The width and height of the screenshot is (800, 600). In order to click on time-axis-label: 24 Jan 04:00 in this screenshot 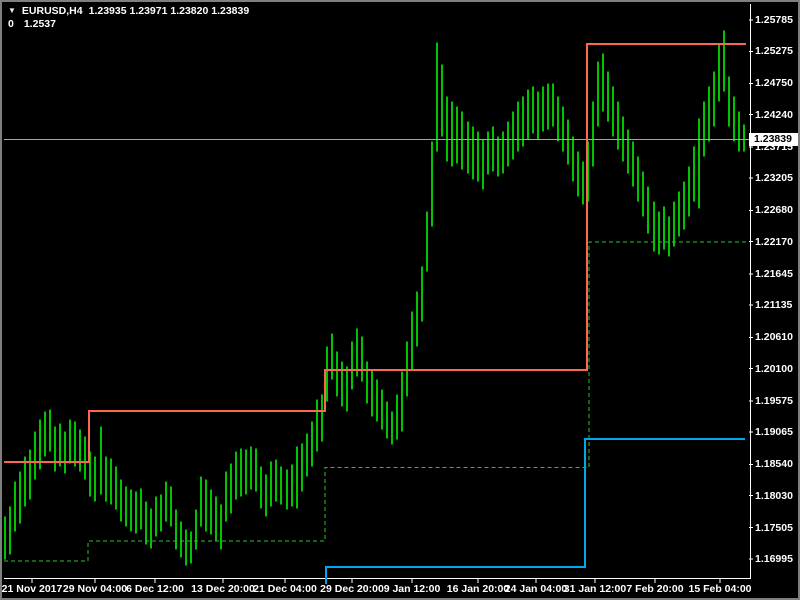, I will do `click(536, 589)`.